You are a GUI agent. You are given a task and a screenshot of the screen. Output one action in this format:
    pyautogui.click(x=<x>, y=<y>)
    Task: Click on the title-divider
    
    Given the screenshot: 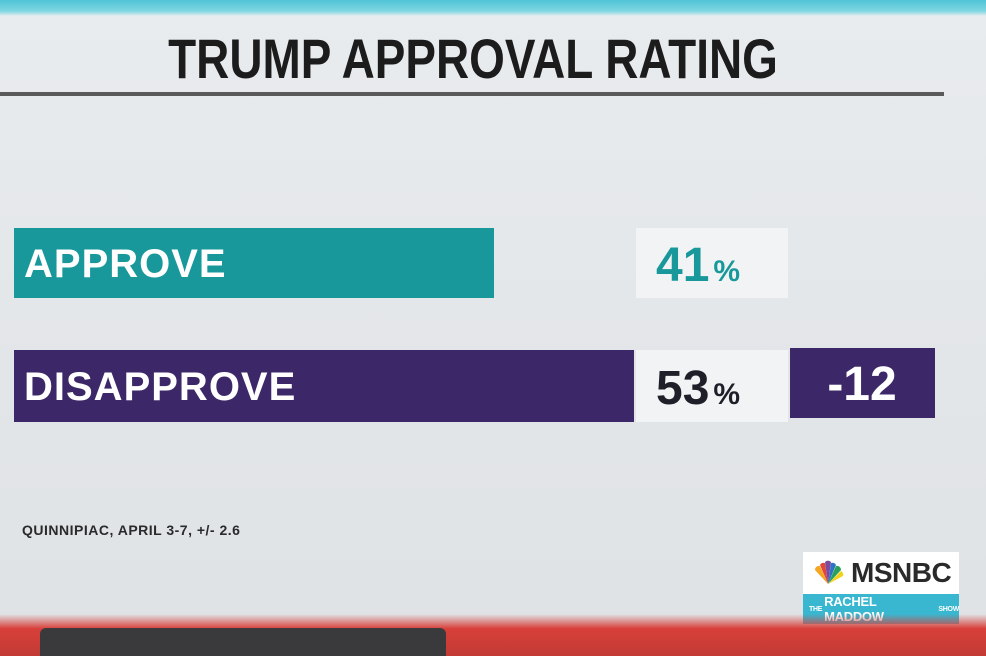 What is the action you would take?
    pyautogui.click(x=472, y=94)
    